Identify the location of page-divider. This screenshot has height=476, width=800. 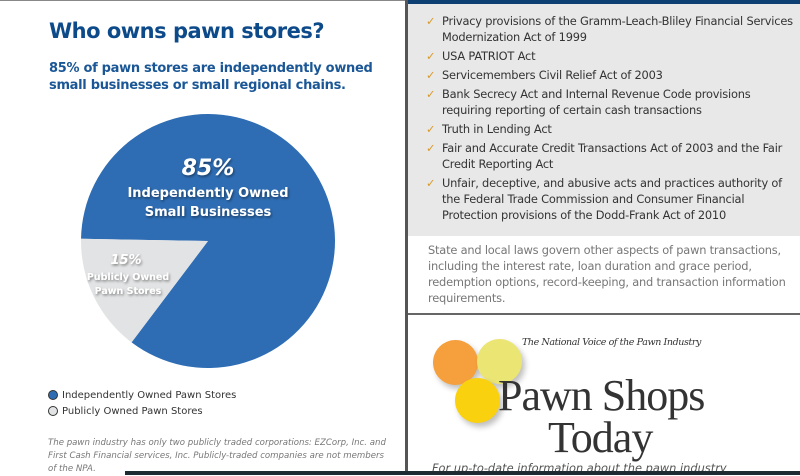
(406, 237).